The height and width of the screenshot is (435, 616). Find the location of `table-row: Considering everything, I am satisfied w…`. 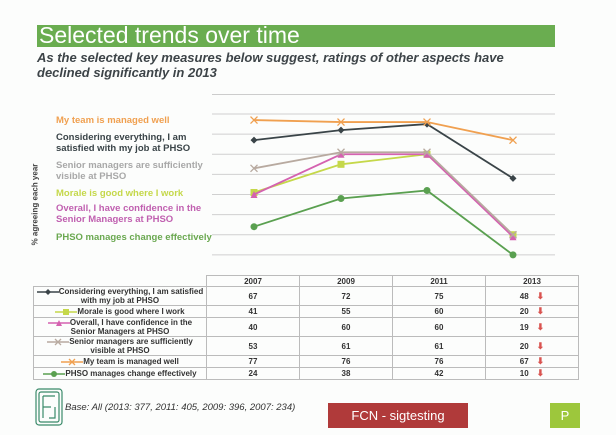

table-row: Considering everything, I am satisfied w… is located at coordinates (306, 296).